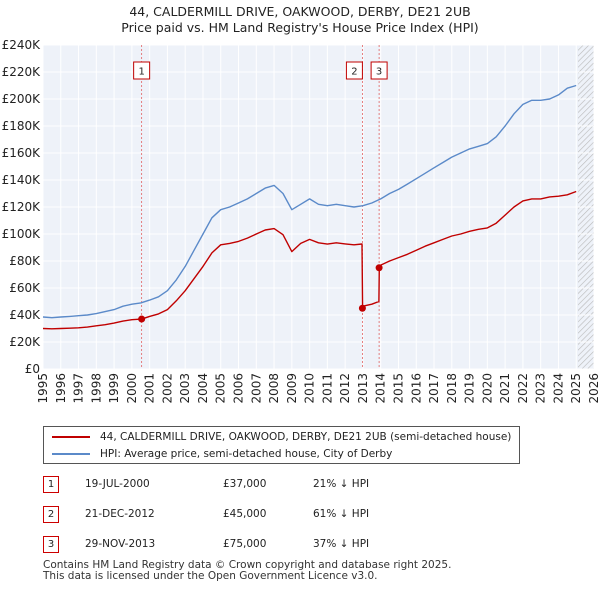  I want to click on transaction-hpi-diff: 61% ↓ HPI, so click(341, 514).